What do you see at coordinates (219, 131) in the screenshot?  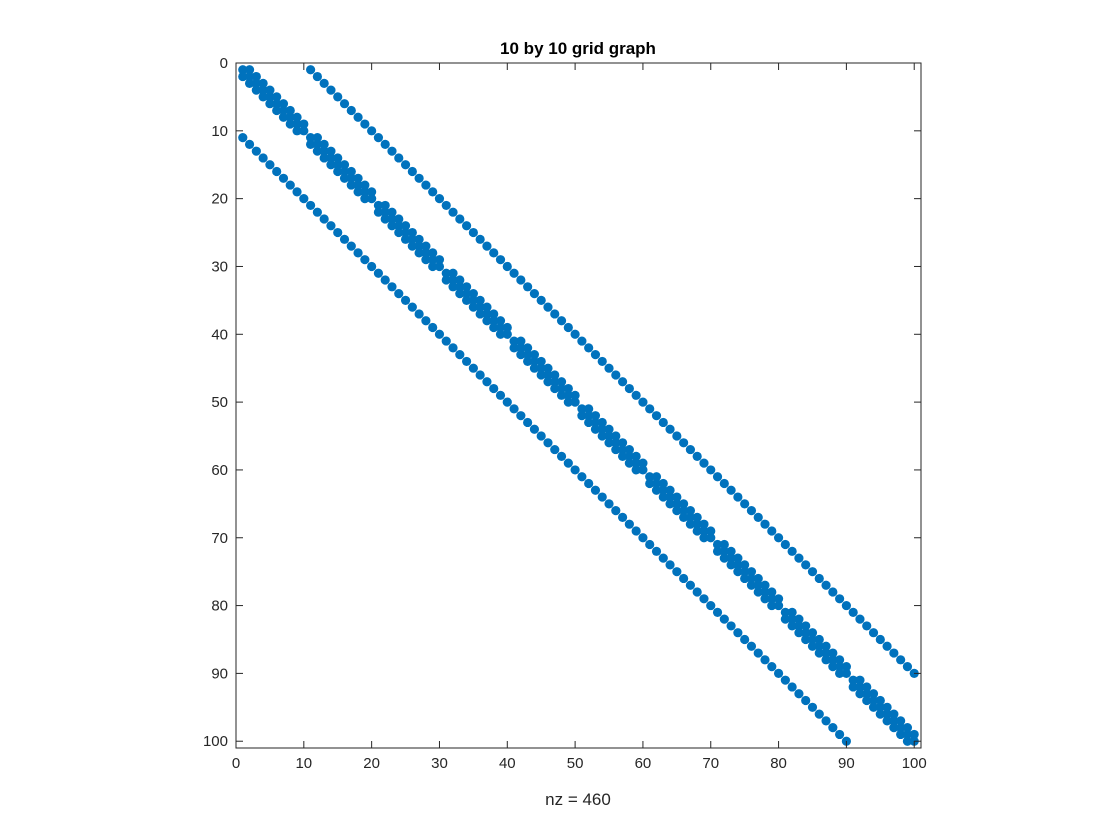 I see `y-tick-label: 10` at bounding box center [219, 131].